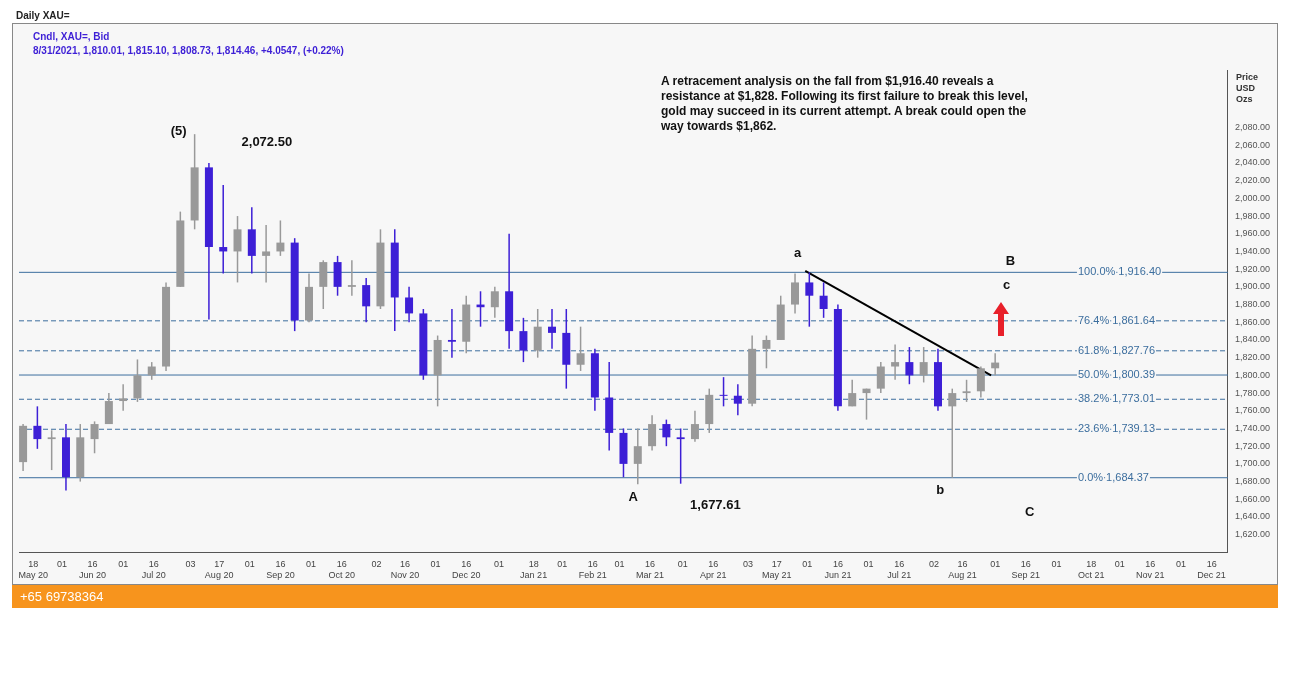  What do you see at coordinates (1252, 286) in the screenshot?
I see `y-tick-label: 1,900.00` at bounding box center [1252, 286].